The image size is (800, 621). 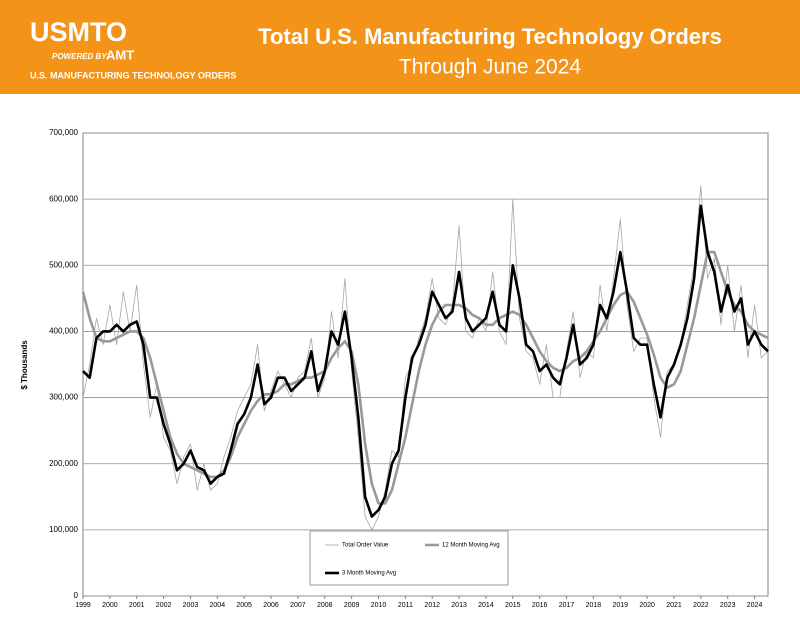 I want to click on program-name: U.S. MANUFACTURING TECHNOLOGY ORDERS, so click(x=133, y=75).